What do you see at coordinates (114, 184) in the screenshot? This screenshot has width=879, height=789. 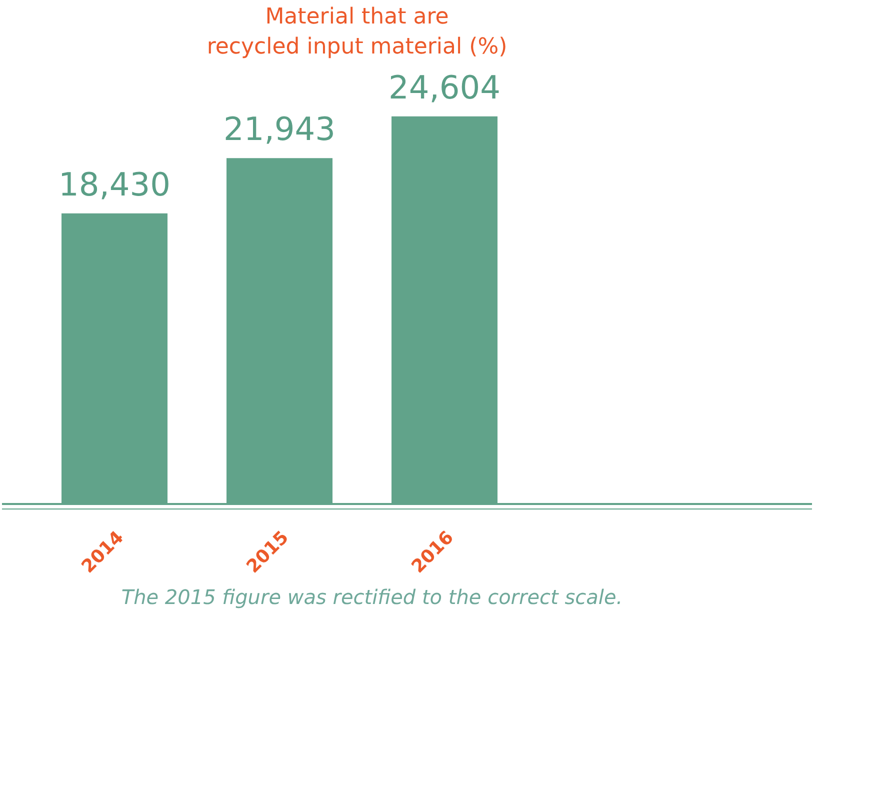 I see `data-label: 18,430` at bounding box center [114, 184].